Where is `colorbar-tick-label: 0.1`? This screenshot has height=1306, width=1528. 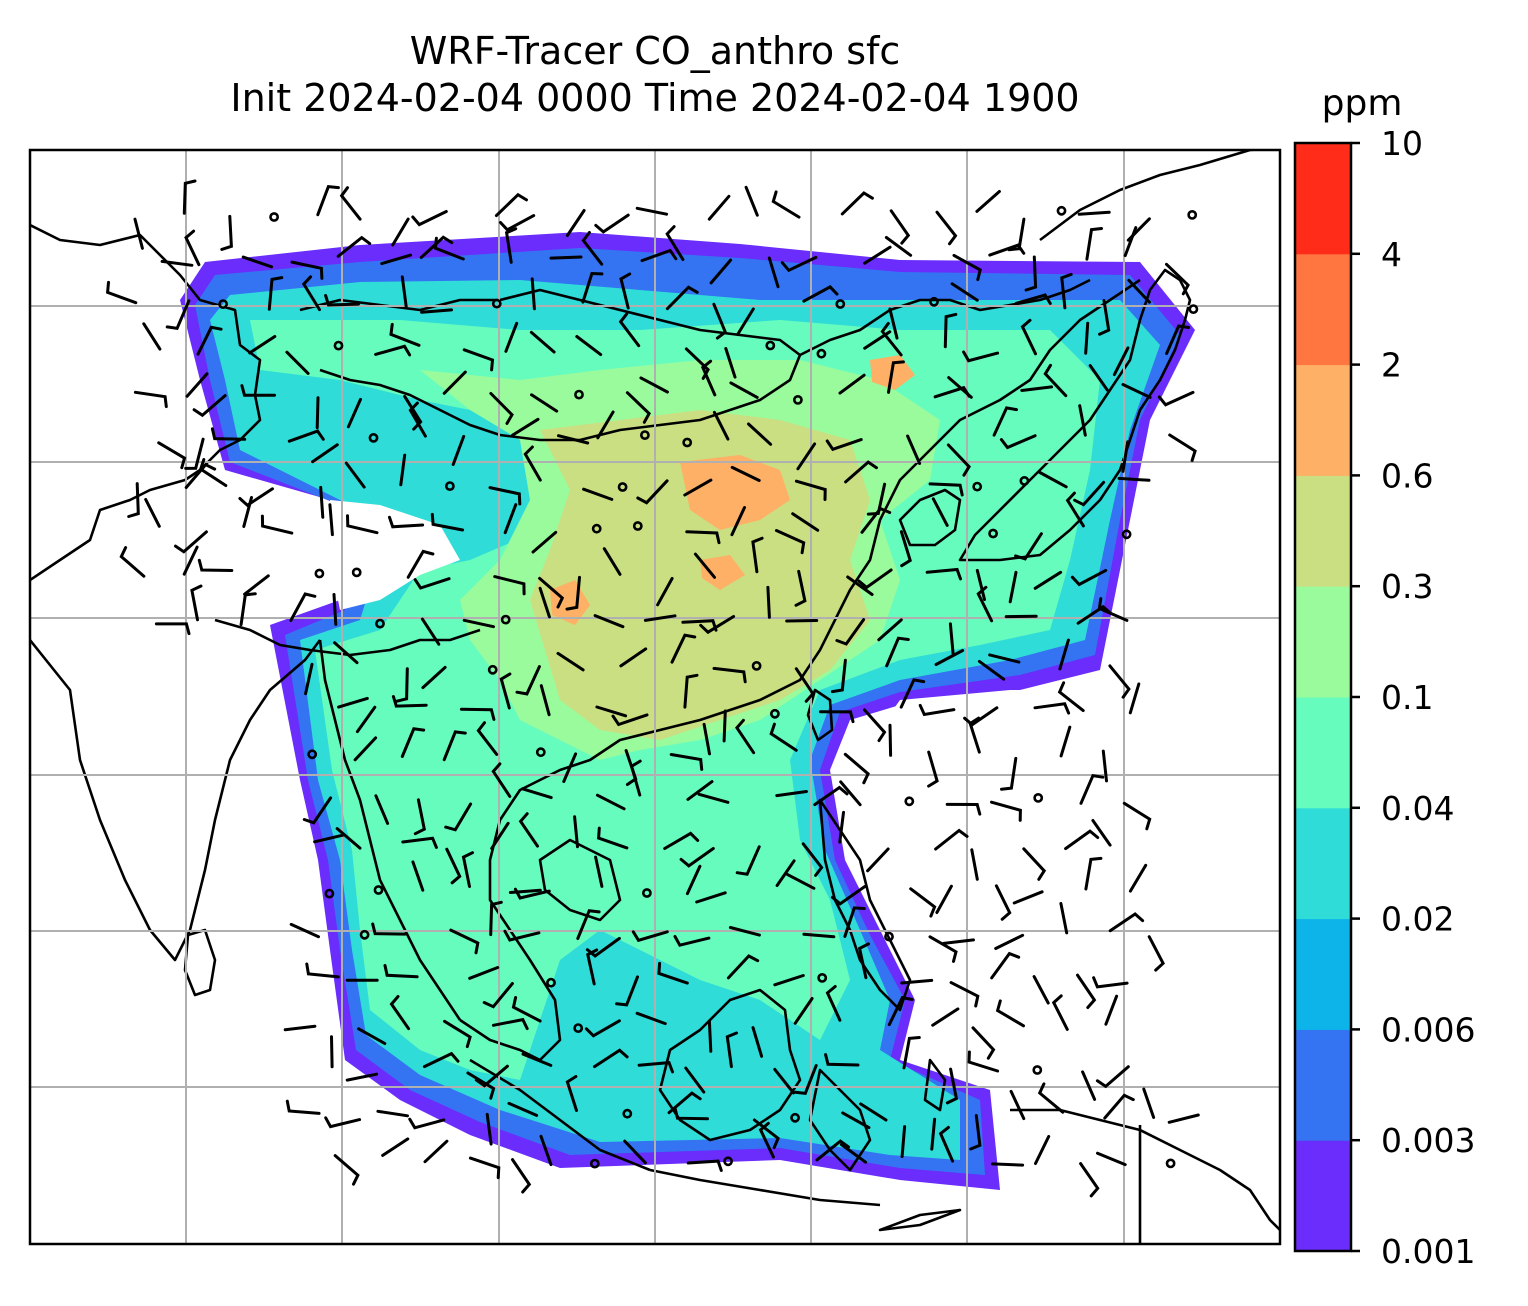 colorbar-tick-label: 0.1 is located at coordinates (1407, 697).